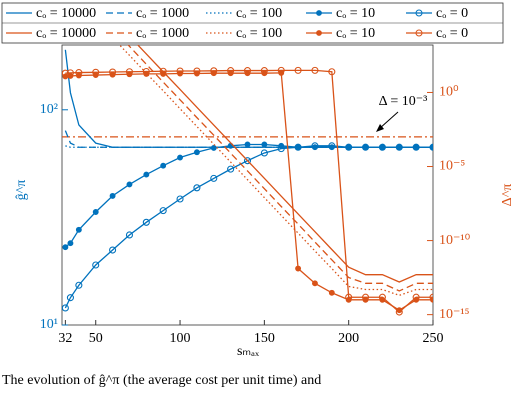 The image size is (526, 397). I want to click on x-tick-label: 250, so click(433, 338).